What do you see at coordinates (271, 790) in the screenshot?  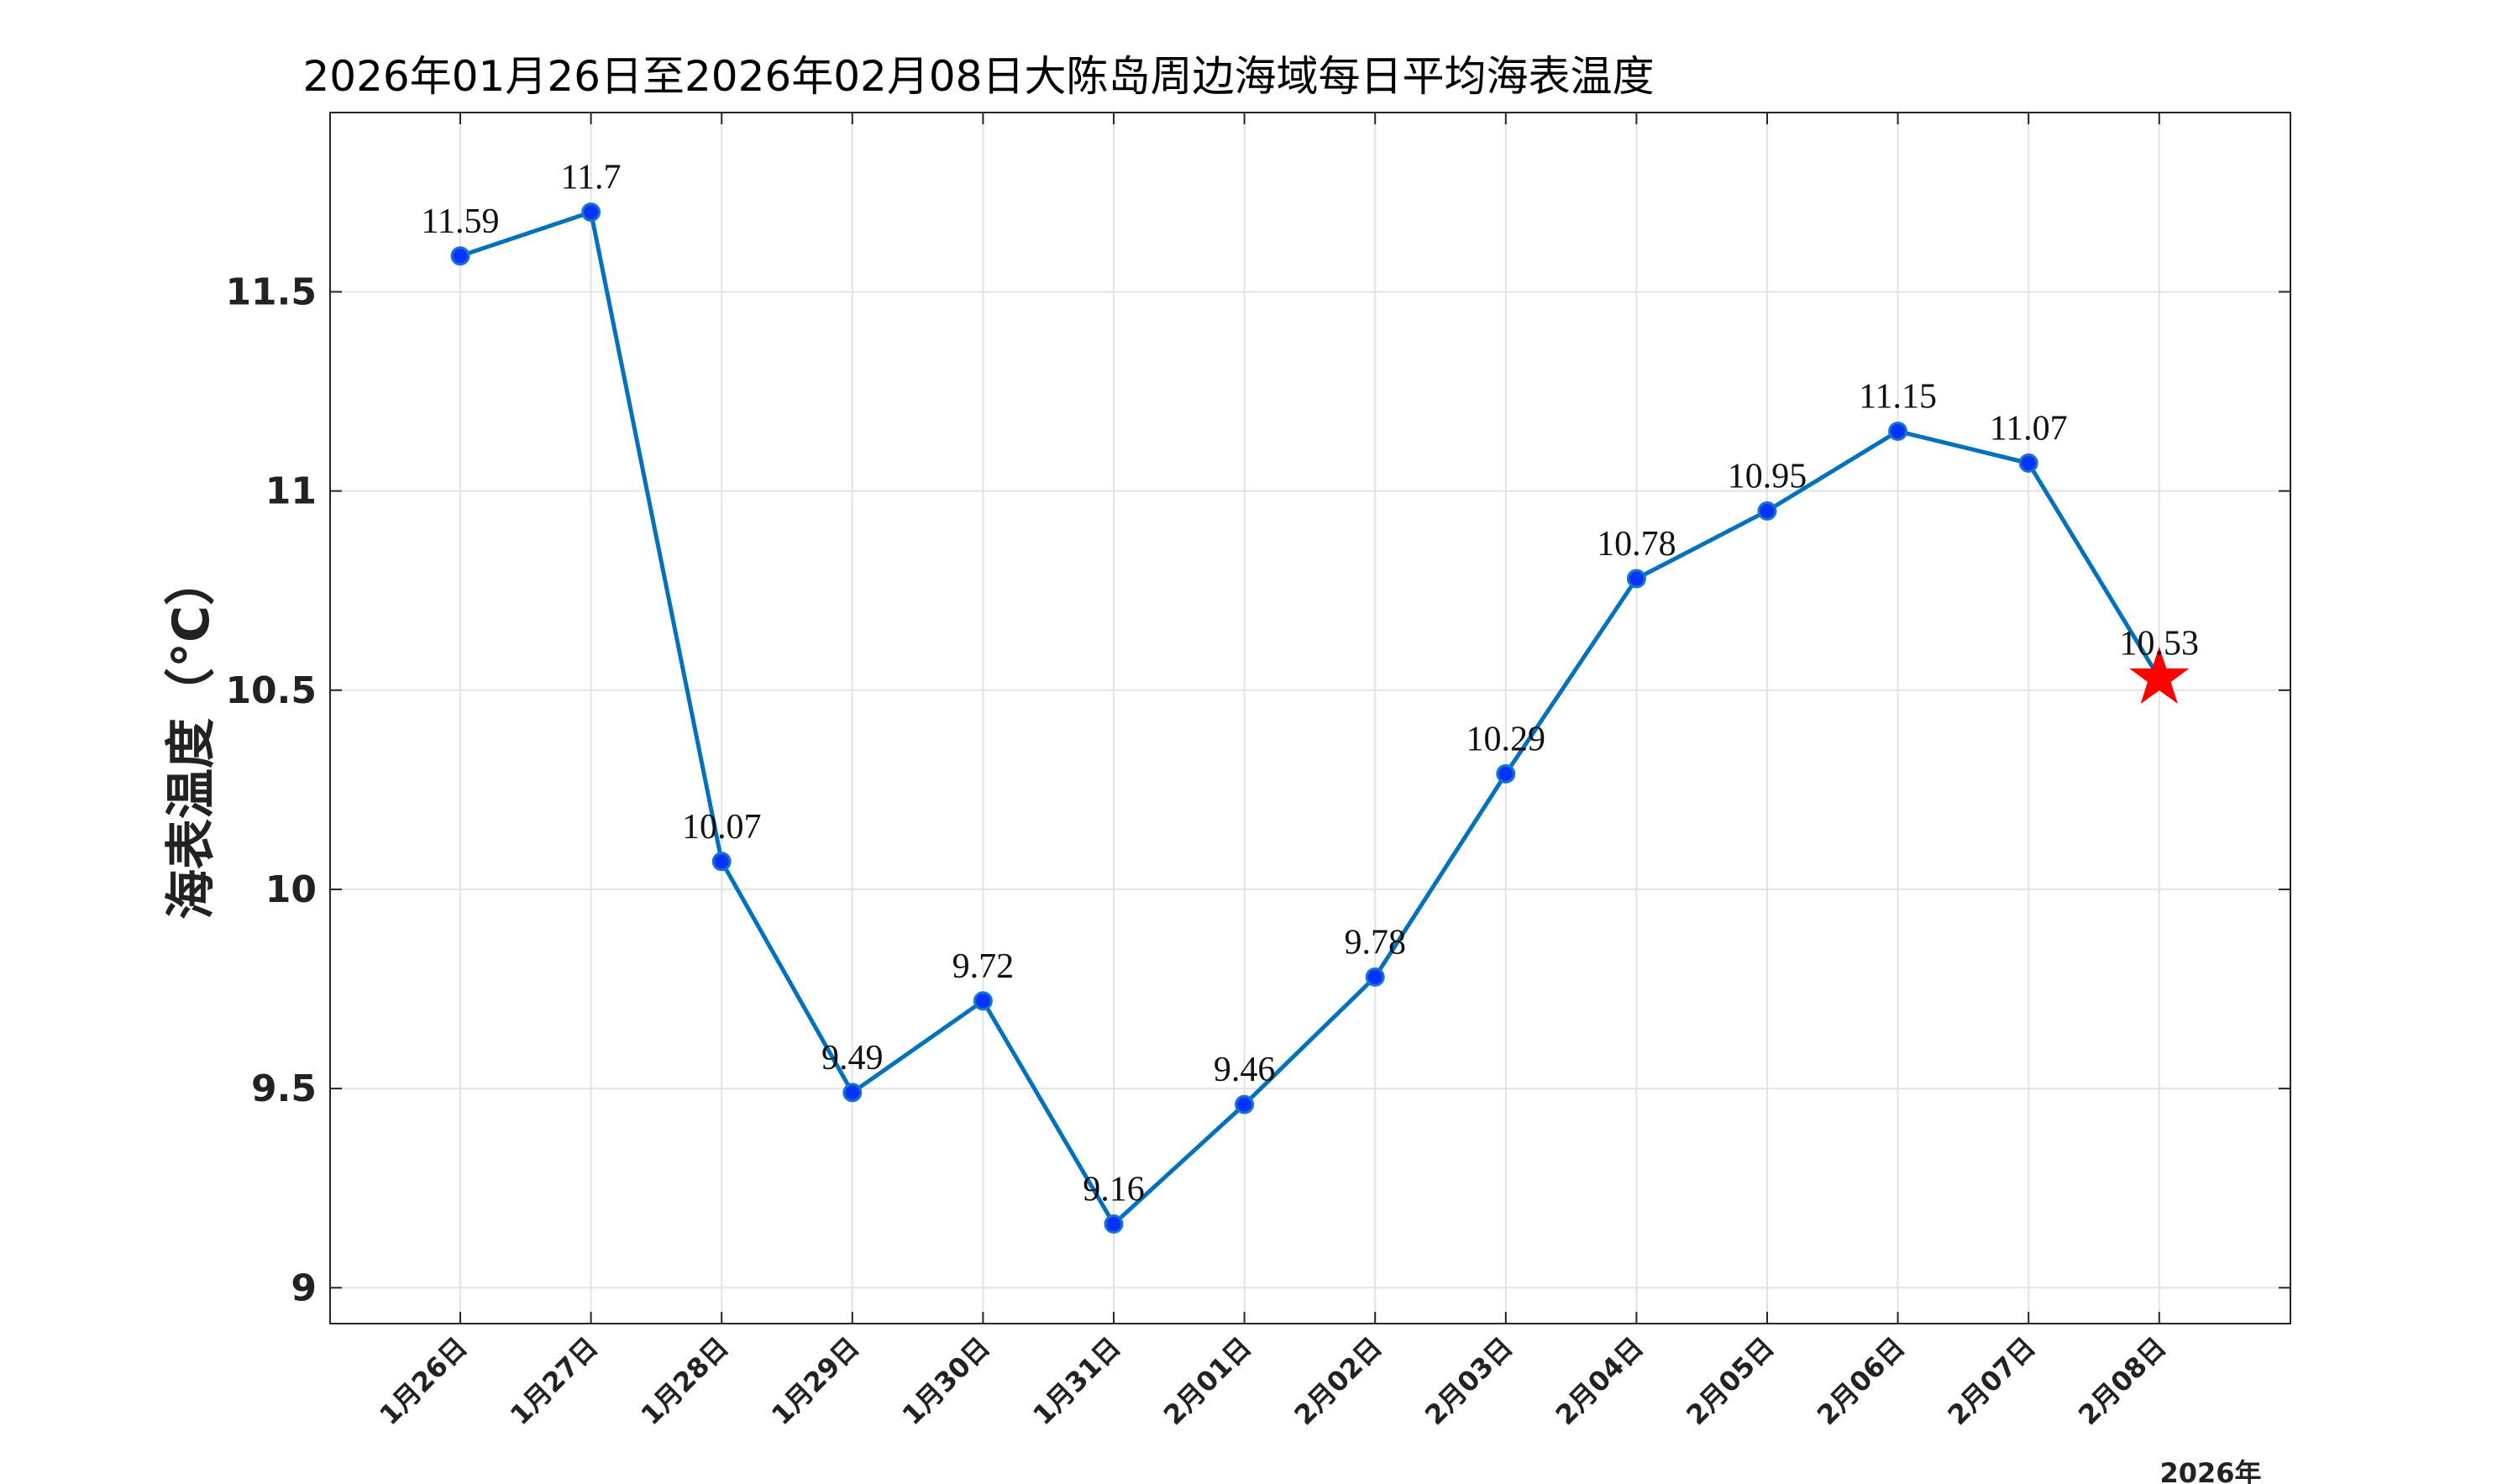 I see `y-axis-ticks: 9 9.5 10 10.5 11 11.5` at bounding box center [271, 790].